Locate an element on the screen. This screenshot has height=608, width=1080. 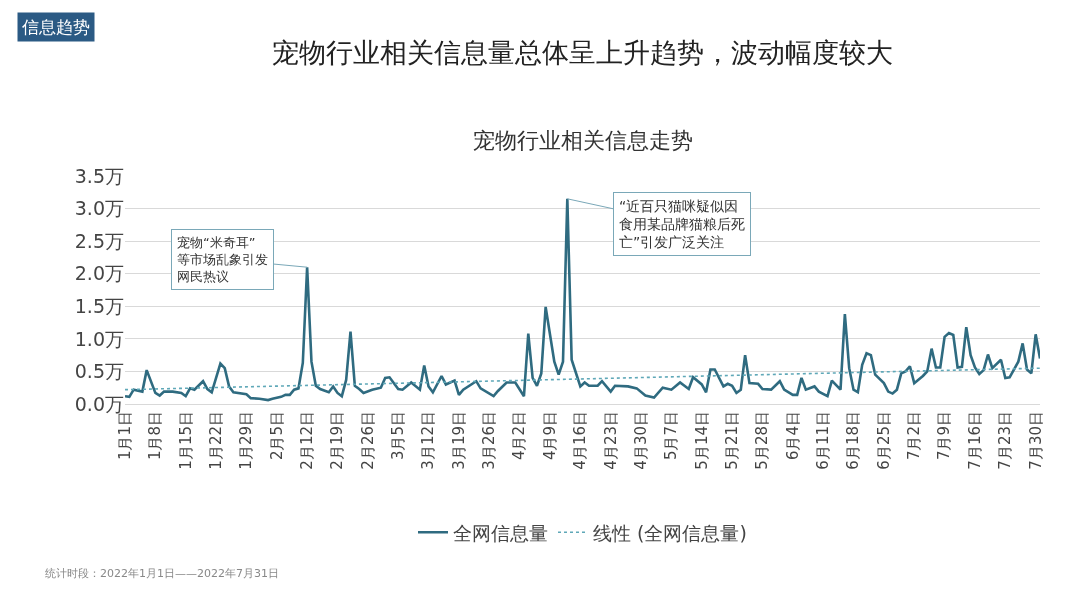
x-tick-label: 6月11日 is located at coordinates (823, 440).